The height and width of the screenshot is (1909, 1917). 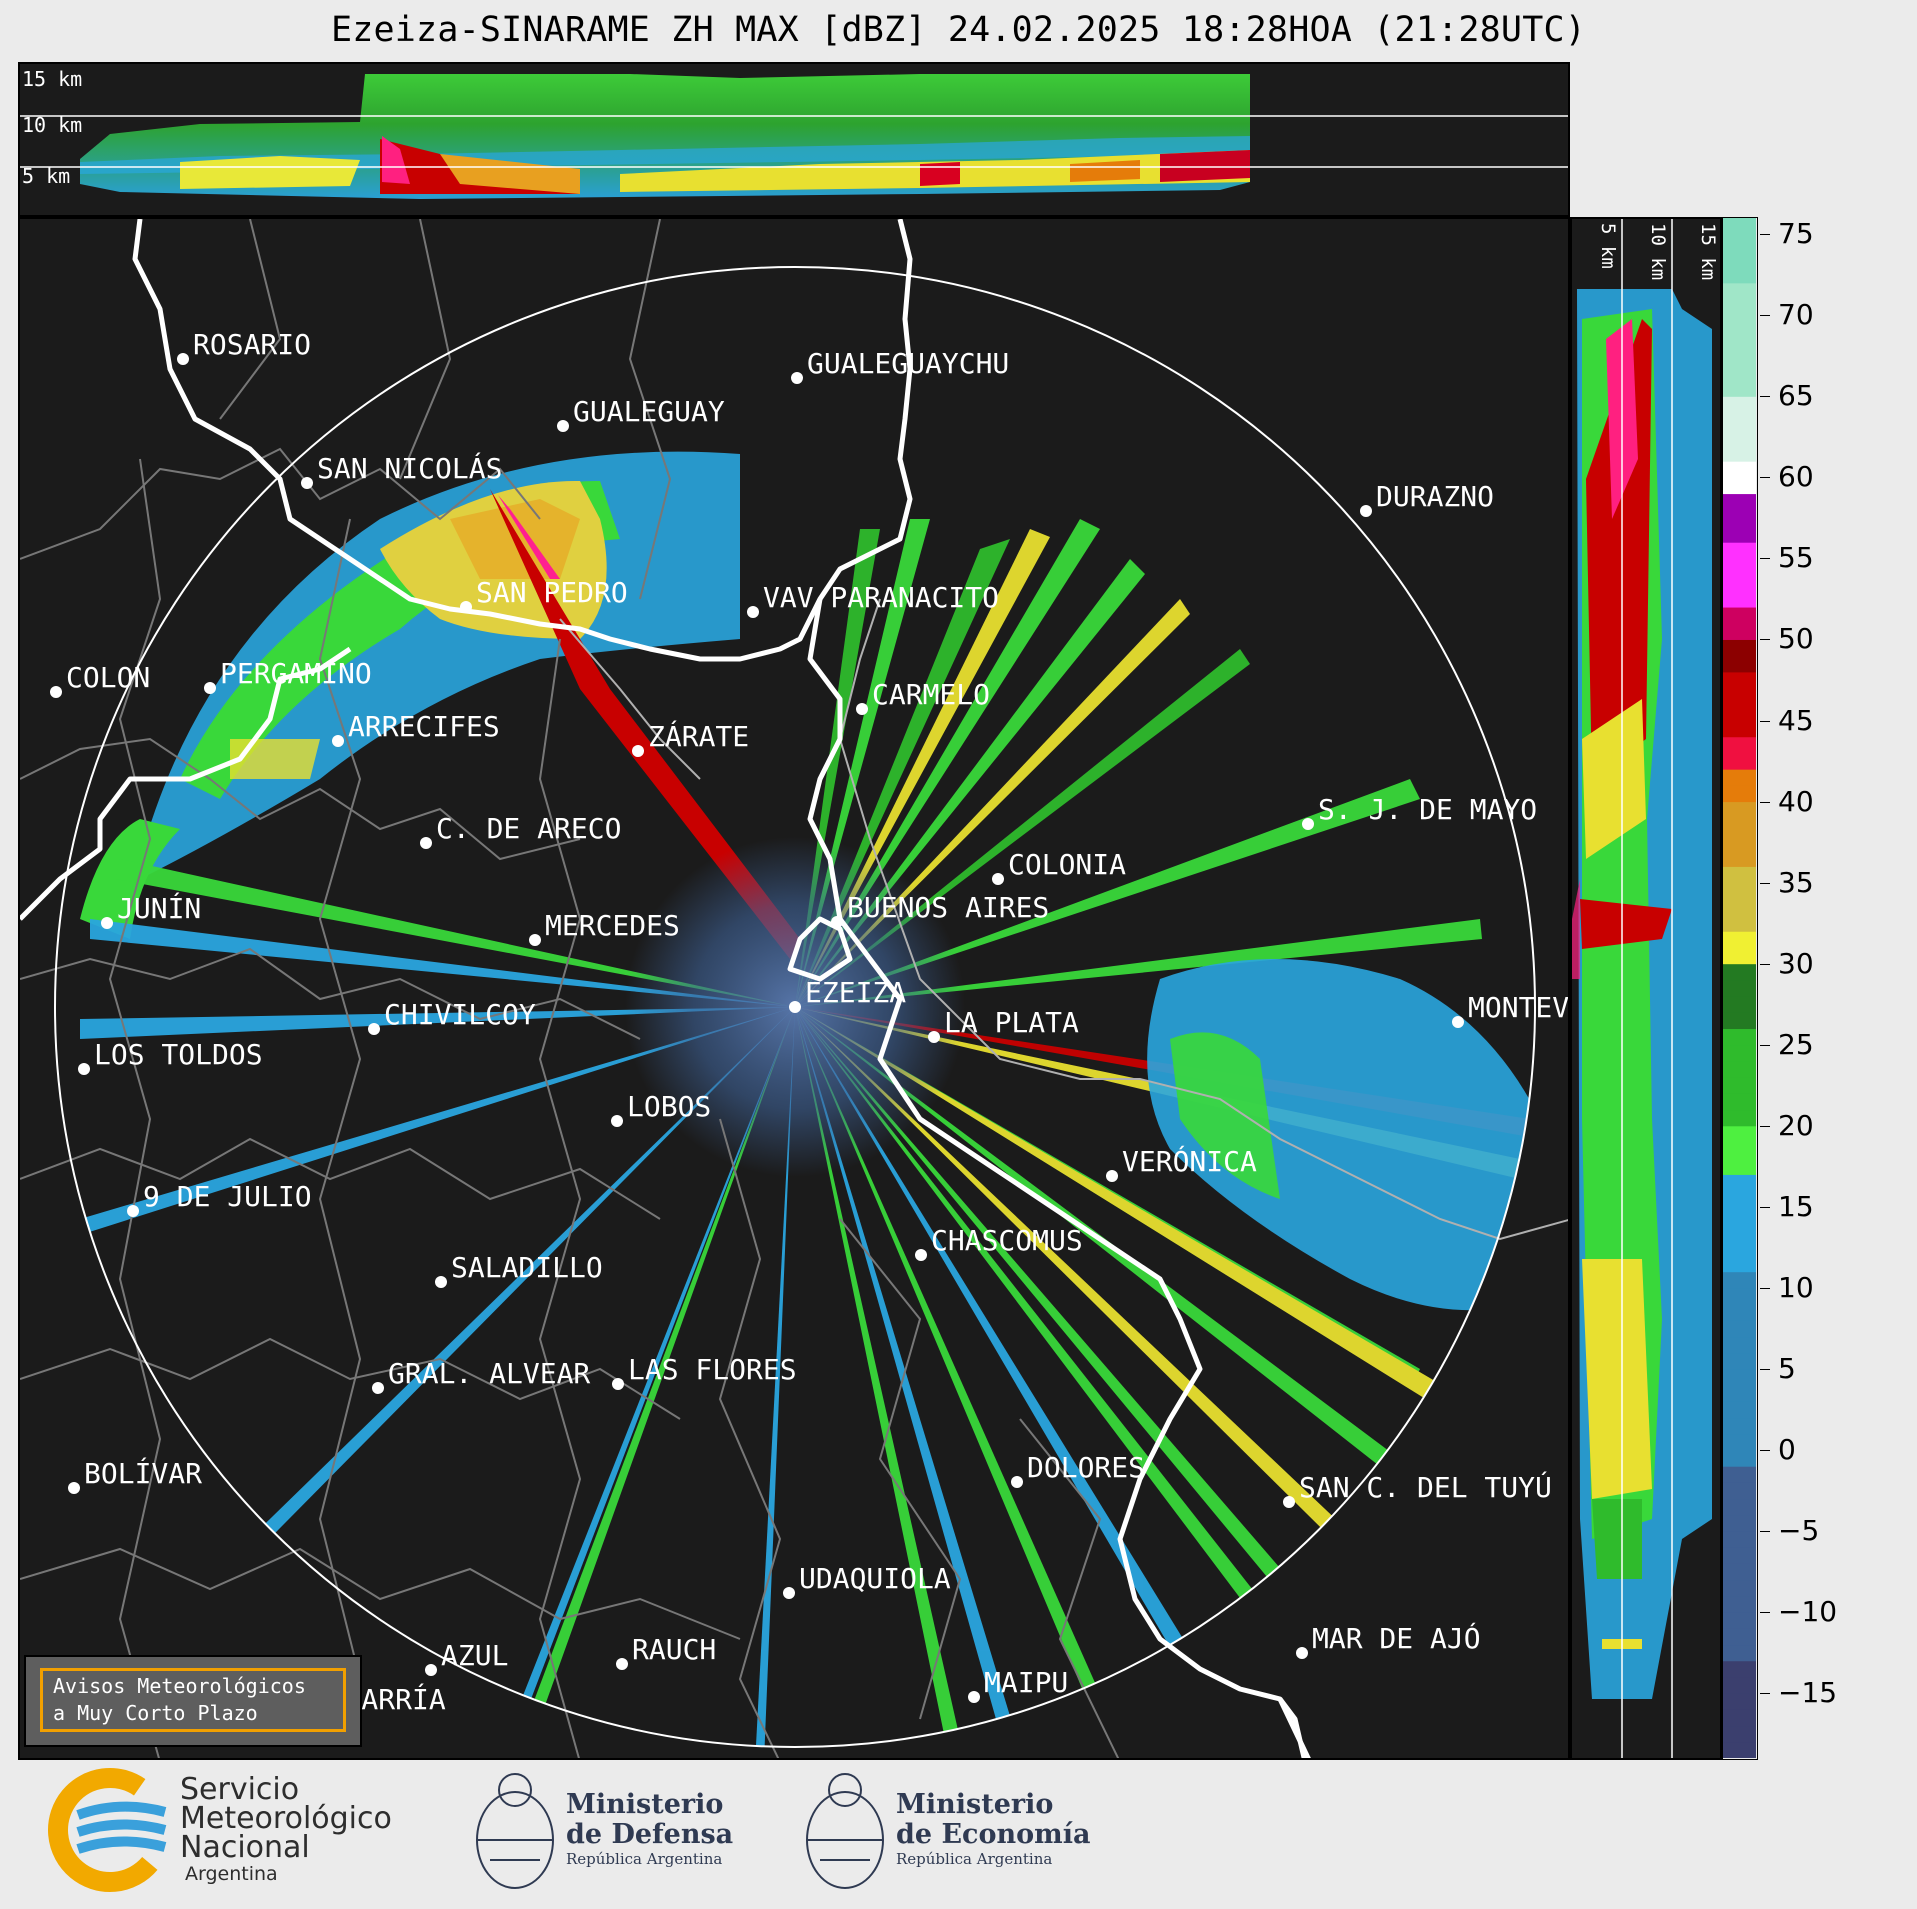 I want to click on top-label-10km: 10 km, so click(x=52, y=125).